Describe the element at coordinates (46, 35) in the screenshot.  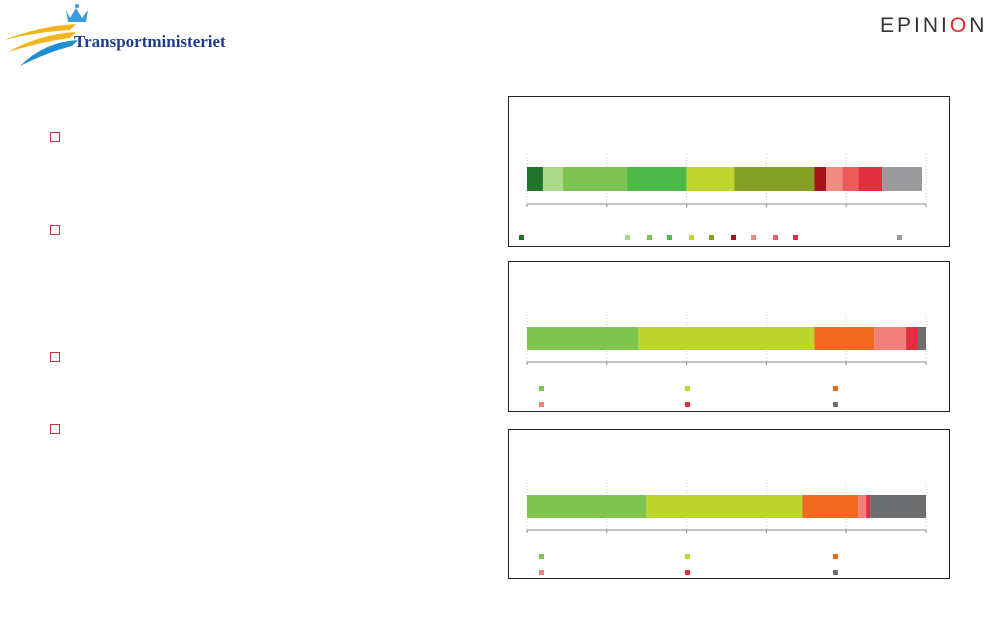
I see `crown-swoosh-icon` at that location.